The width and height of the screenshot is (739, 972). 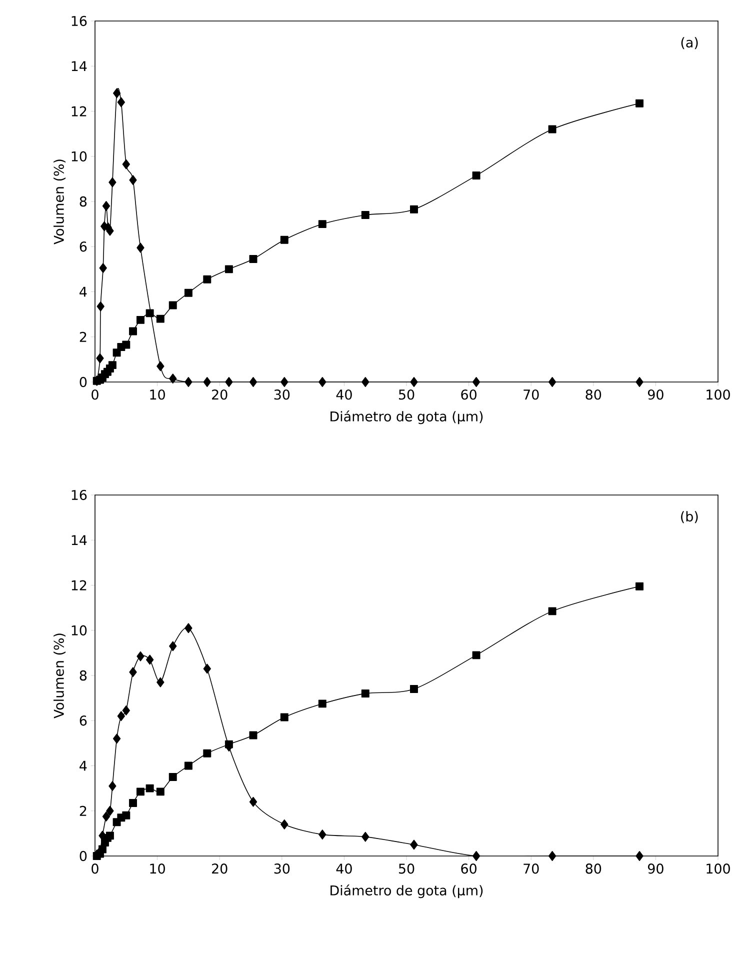 What do you see at coordinates (95, 869) in the screenshot?
I see `x-tick-label: 0` at bounding box center [95, 869].